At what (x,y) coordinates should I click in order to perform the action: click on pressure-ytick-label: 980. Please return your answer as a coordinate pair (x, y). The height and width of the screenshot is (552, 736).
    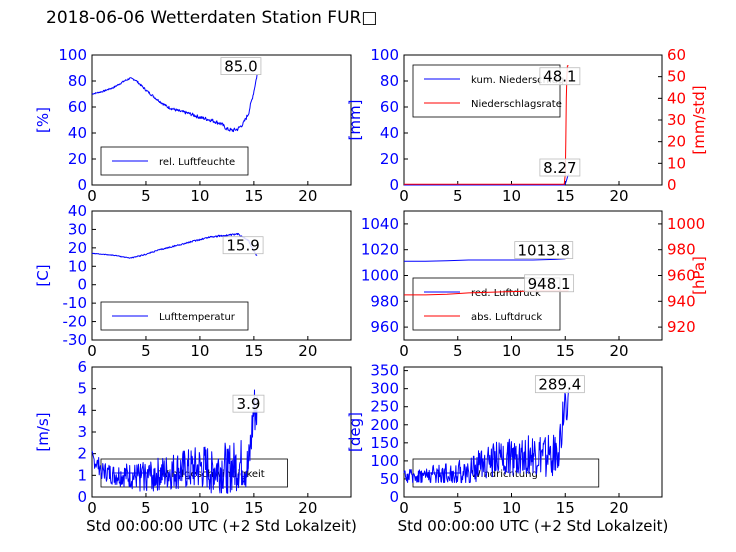
    Looking at the image, I should click on (384, 301).